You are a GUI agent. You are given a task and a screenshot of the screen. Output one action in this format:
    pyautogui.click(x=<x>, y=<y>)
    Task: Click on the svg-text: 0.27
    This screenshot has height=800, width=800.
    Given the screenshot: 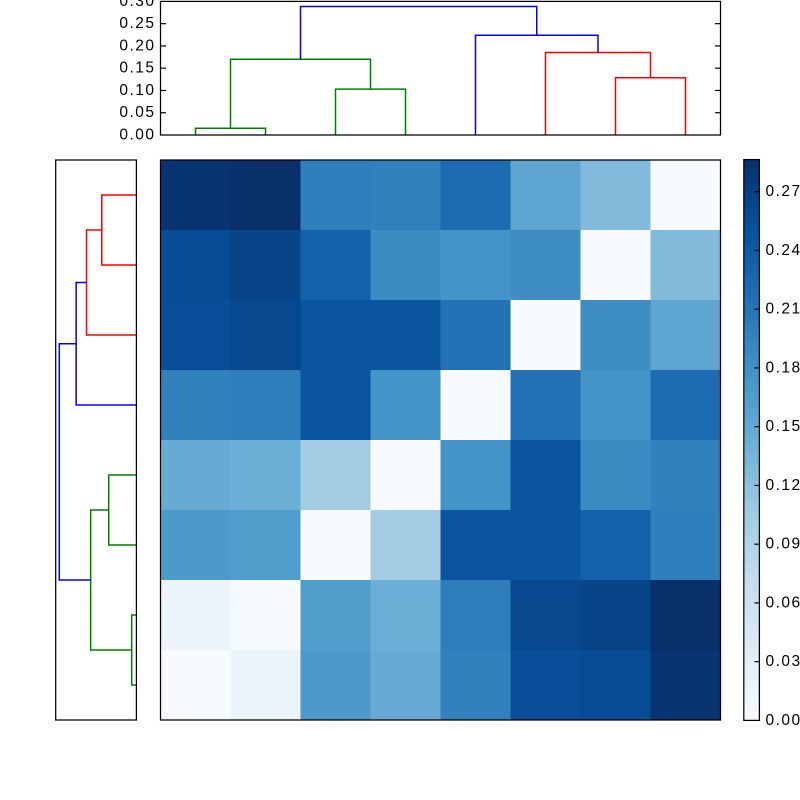 What is the action you would take?
    pyautogui.click(x=783, y=191)
    